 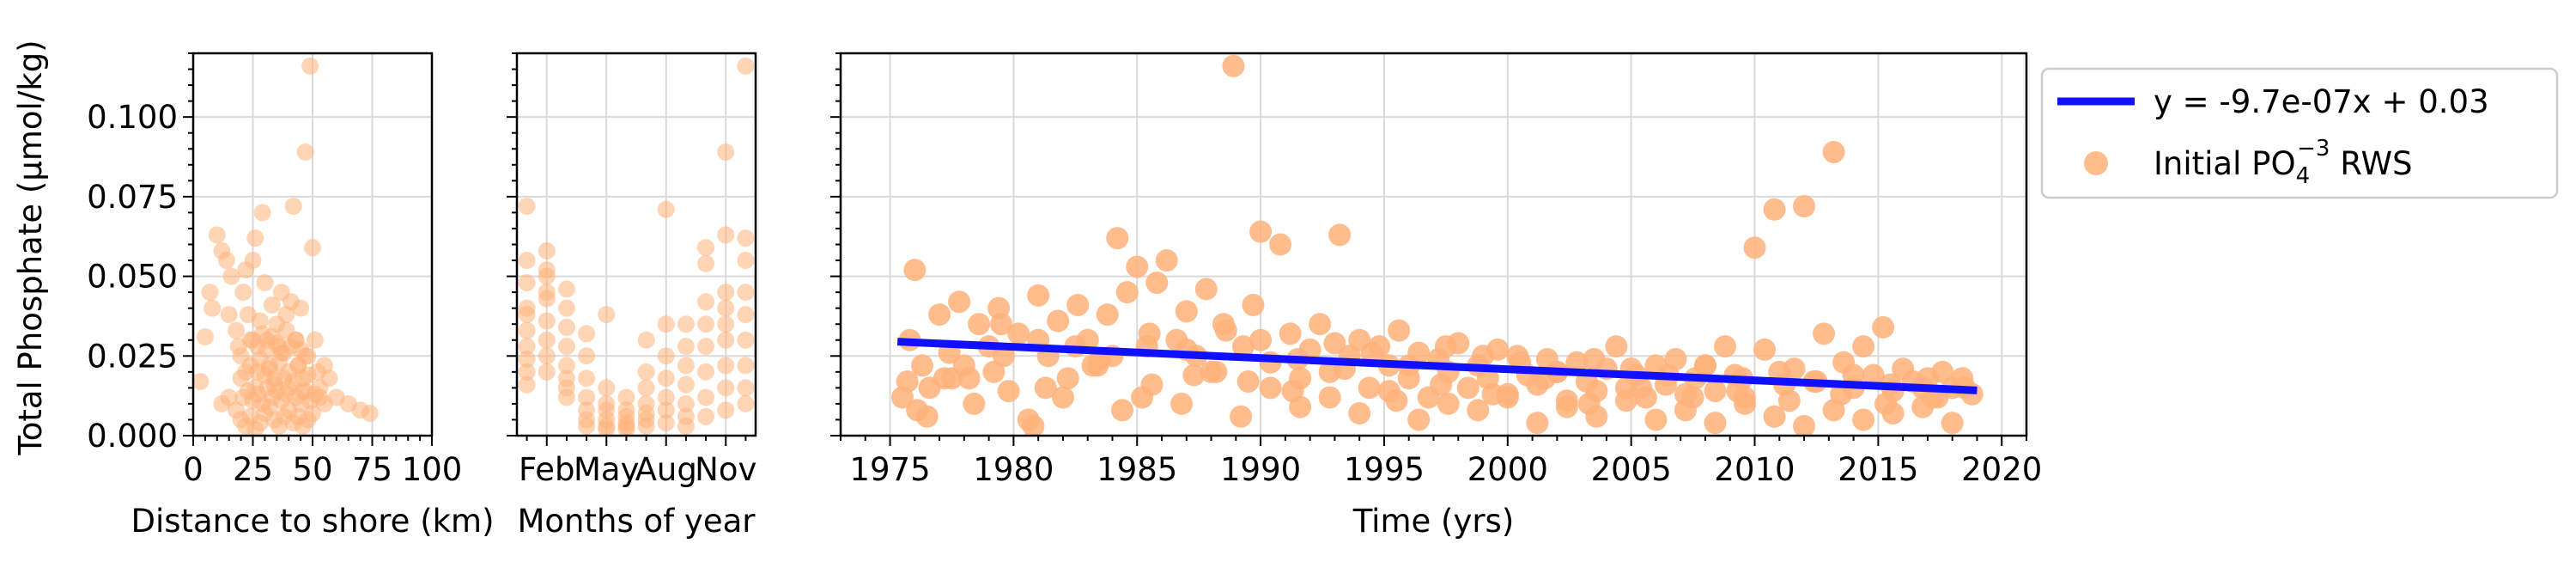 What do you see at coordinates (1013, 469) in the screenshot?
I see `x-tick-label: 1980` at bounding box center [1013, 469].